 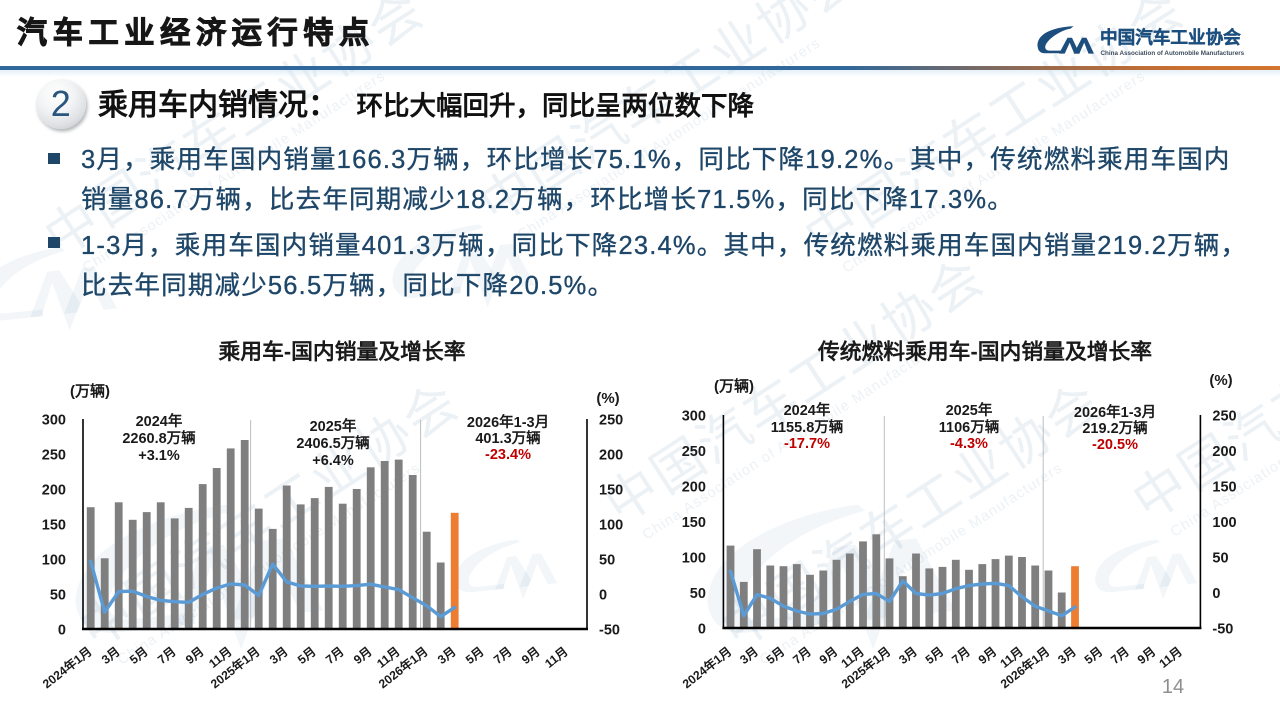 What do you see at coordinates (1170, 38) in the screenshot?
I see `svg-text: 中国汽车工业协会` at bounding box center [1170, 38].